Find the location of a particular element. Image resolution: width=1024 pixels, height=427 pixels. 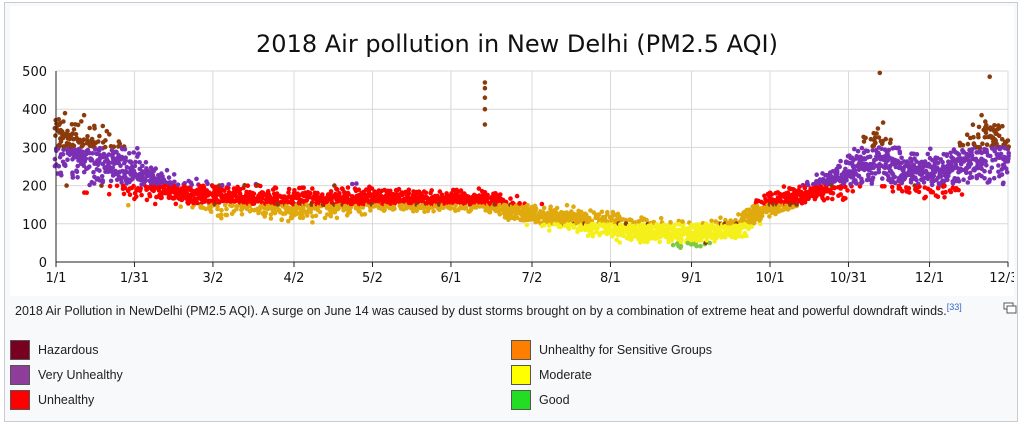

y-tick-label: 500 is located at coordinates (34, 72).